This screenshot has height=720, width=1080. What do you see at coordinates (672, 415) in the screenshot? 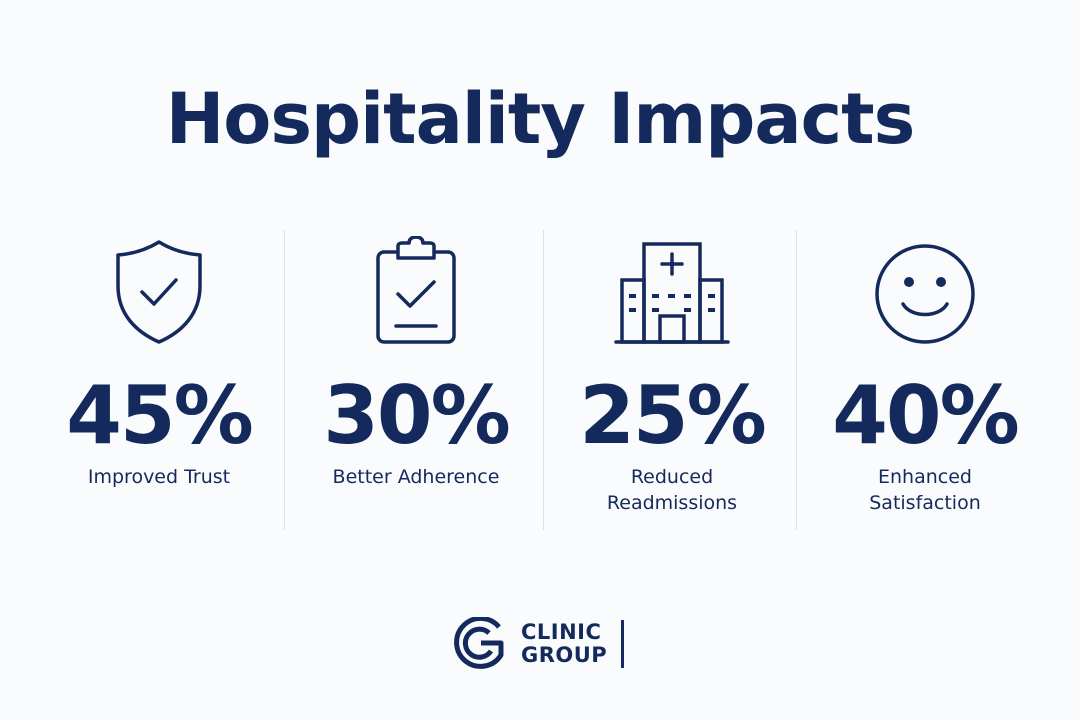
I see `stat-value: 25%` at bounding box center [672, 415].